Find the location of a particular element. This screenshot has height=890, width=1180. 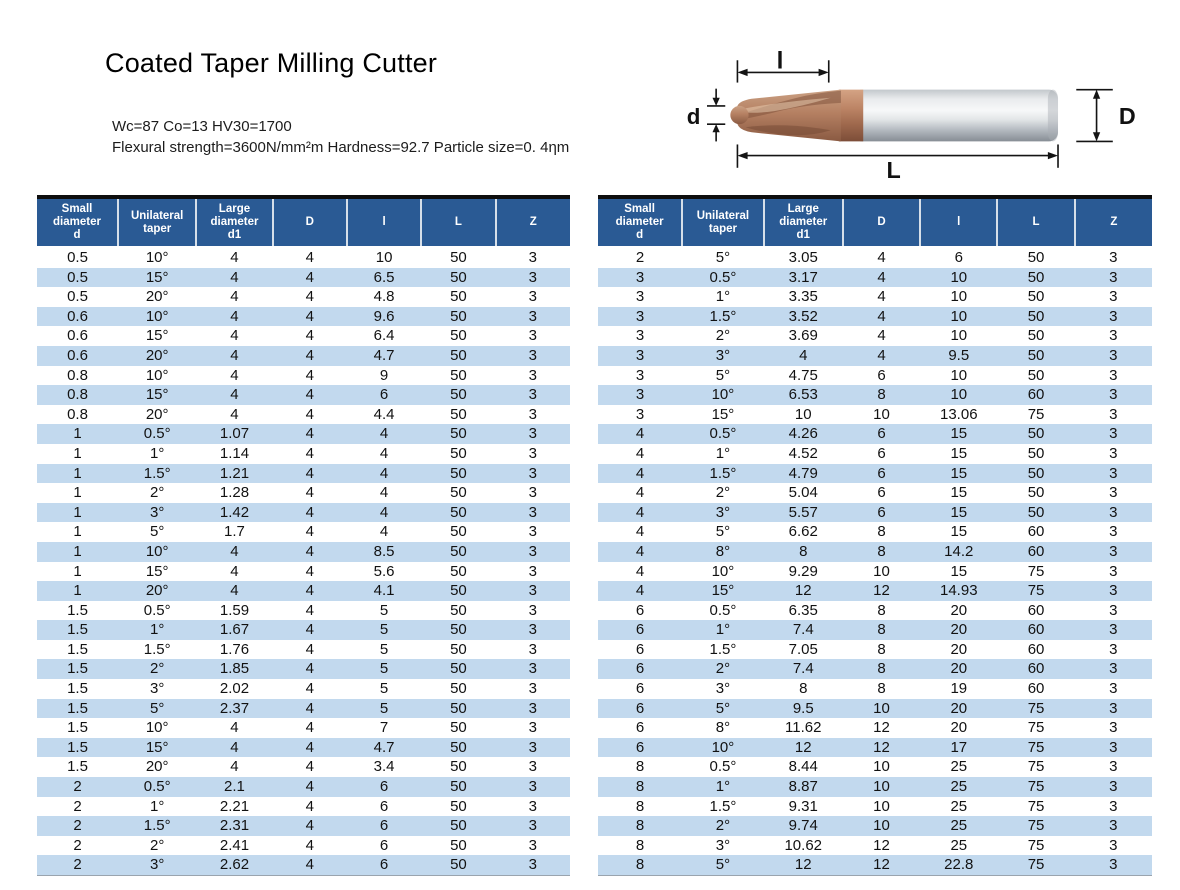

table-row: 3 1.5° 3.52 4 10 50 3 is located at coordinates (875, 316).